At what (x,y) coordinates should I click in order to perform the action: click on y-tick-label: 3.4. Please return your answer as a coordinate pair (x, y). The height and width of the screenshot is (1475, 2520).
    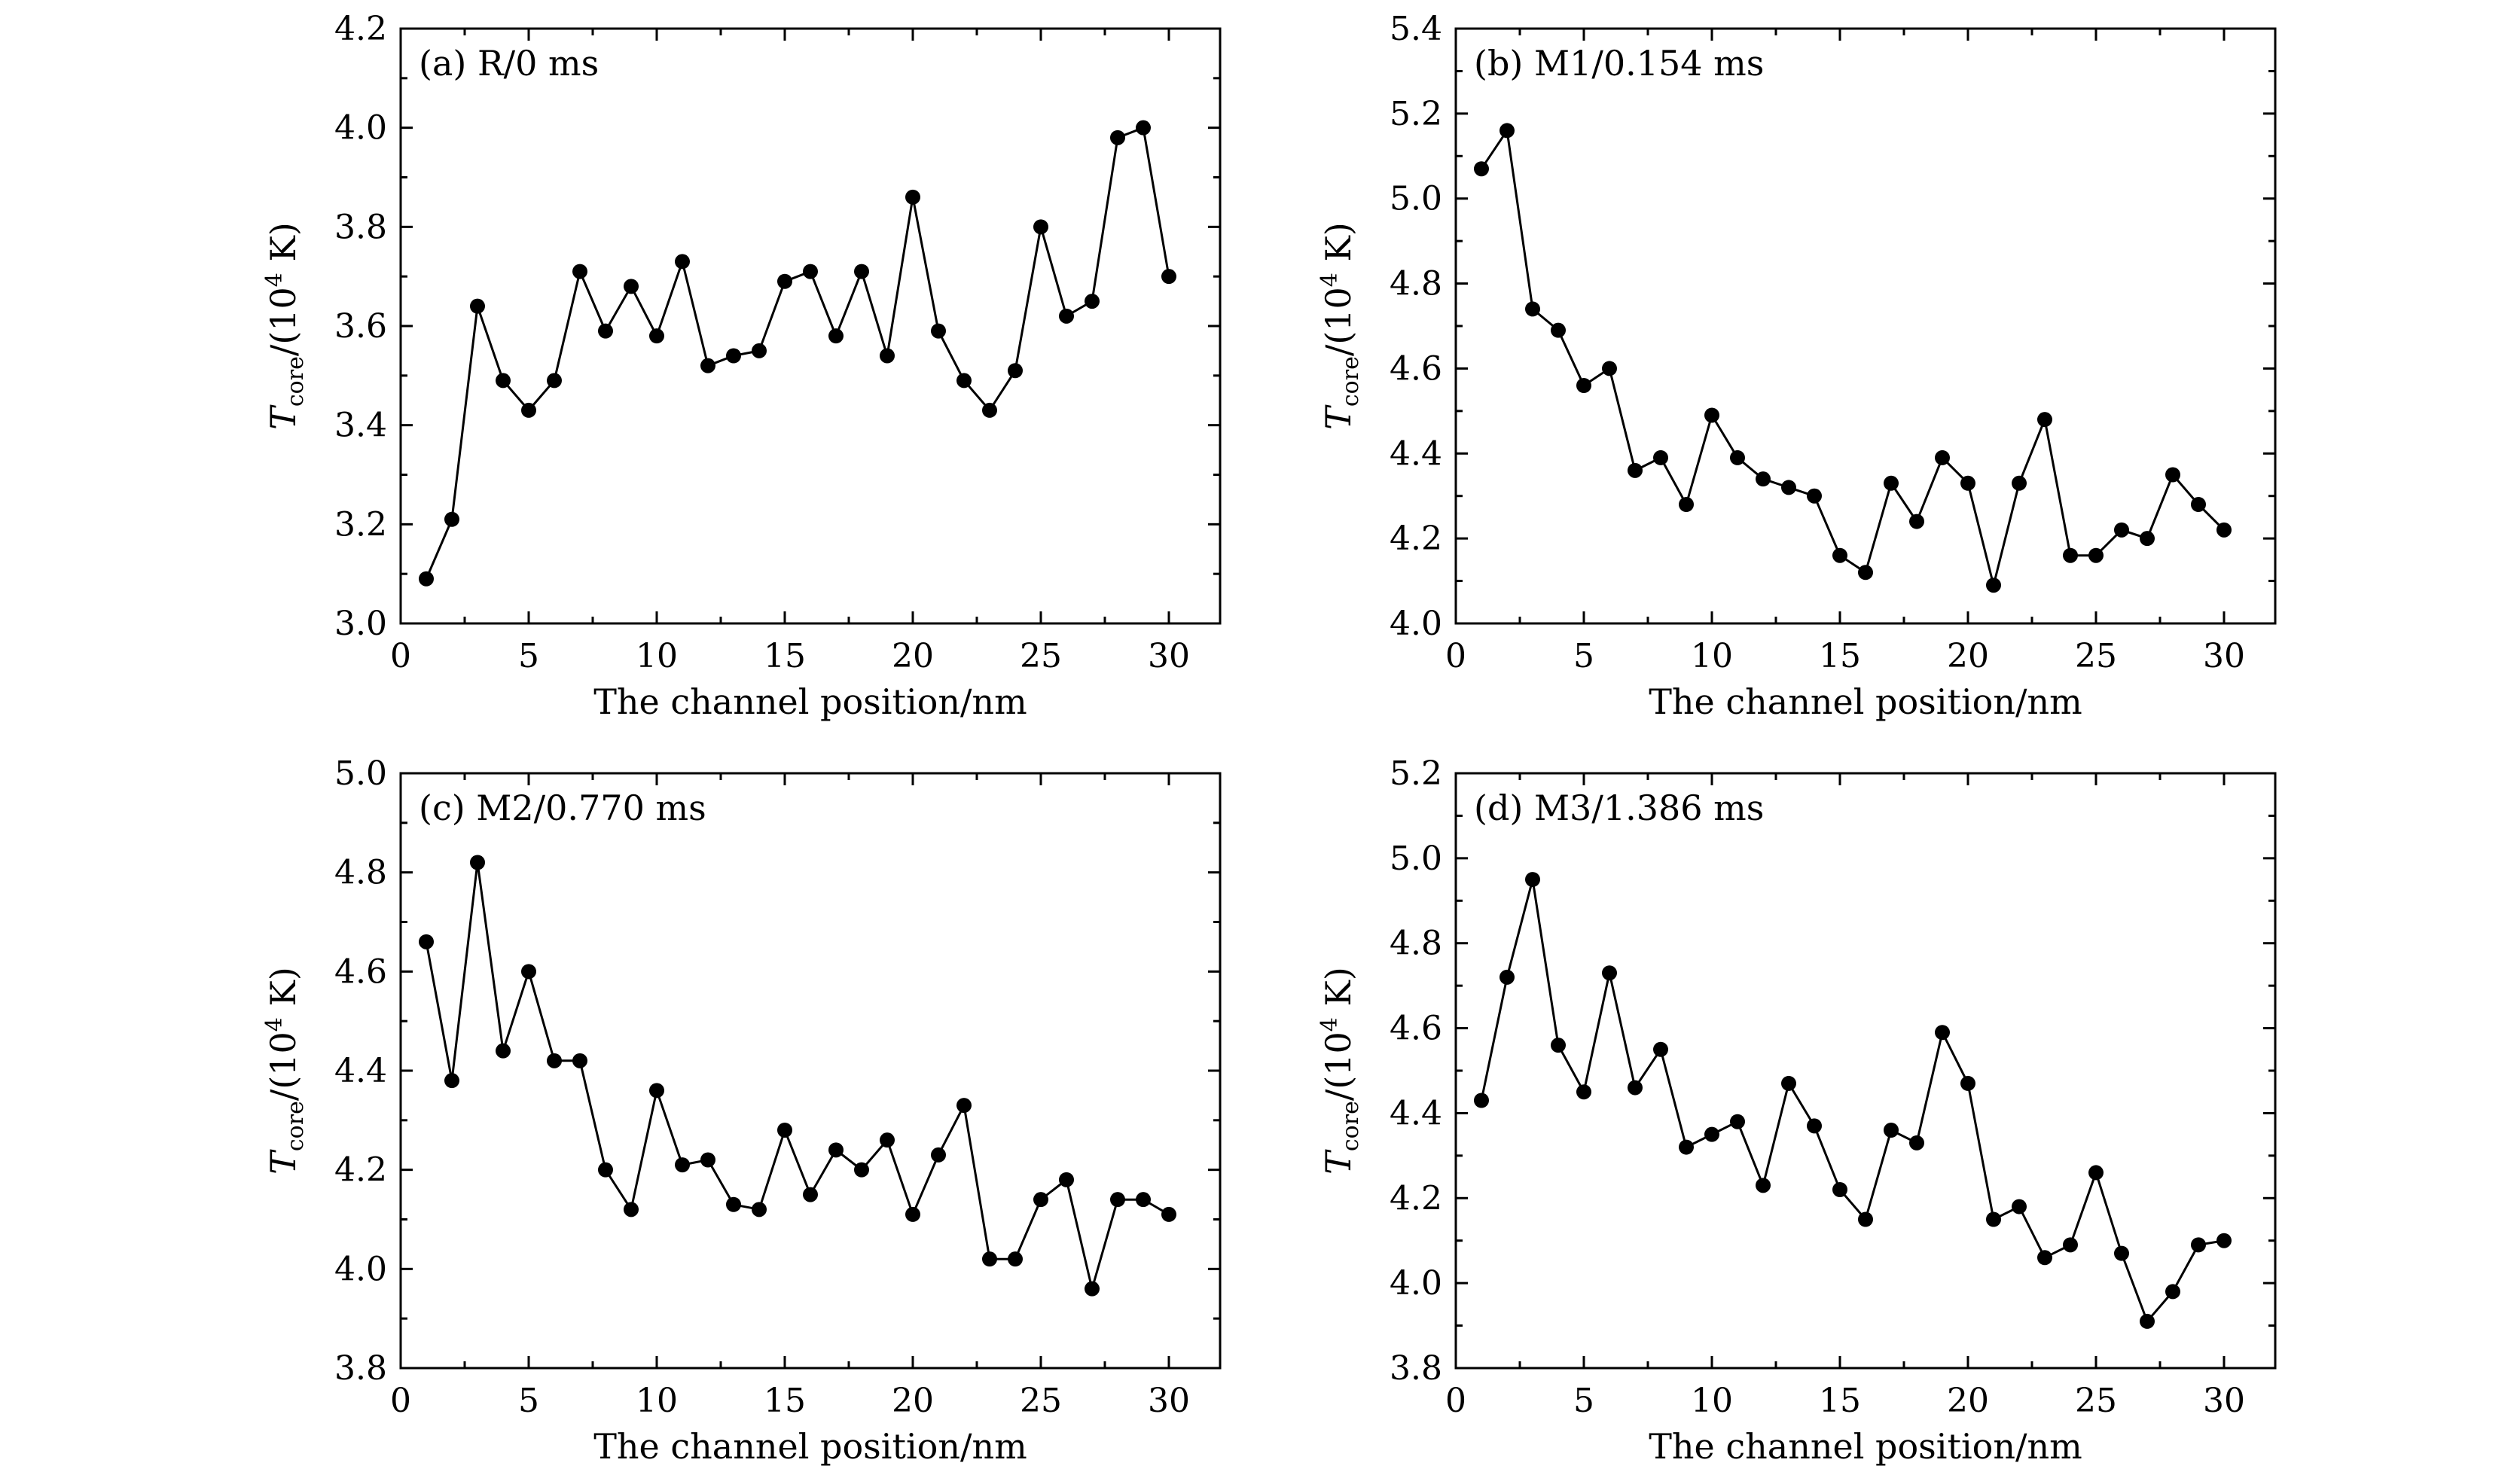
    Looking at the image, I should click on (360, 426).